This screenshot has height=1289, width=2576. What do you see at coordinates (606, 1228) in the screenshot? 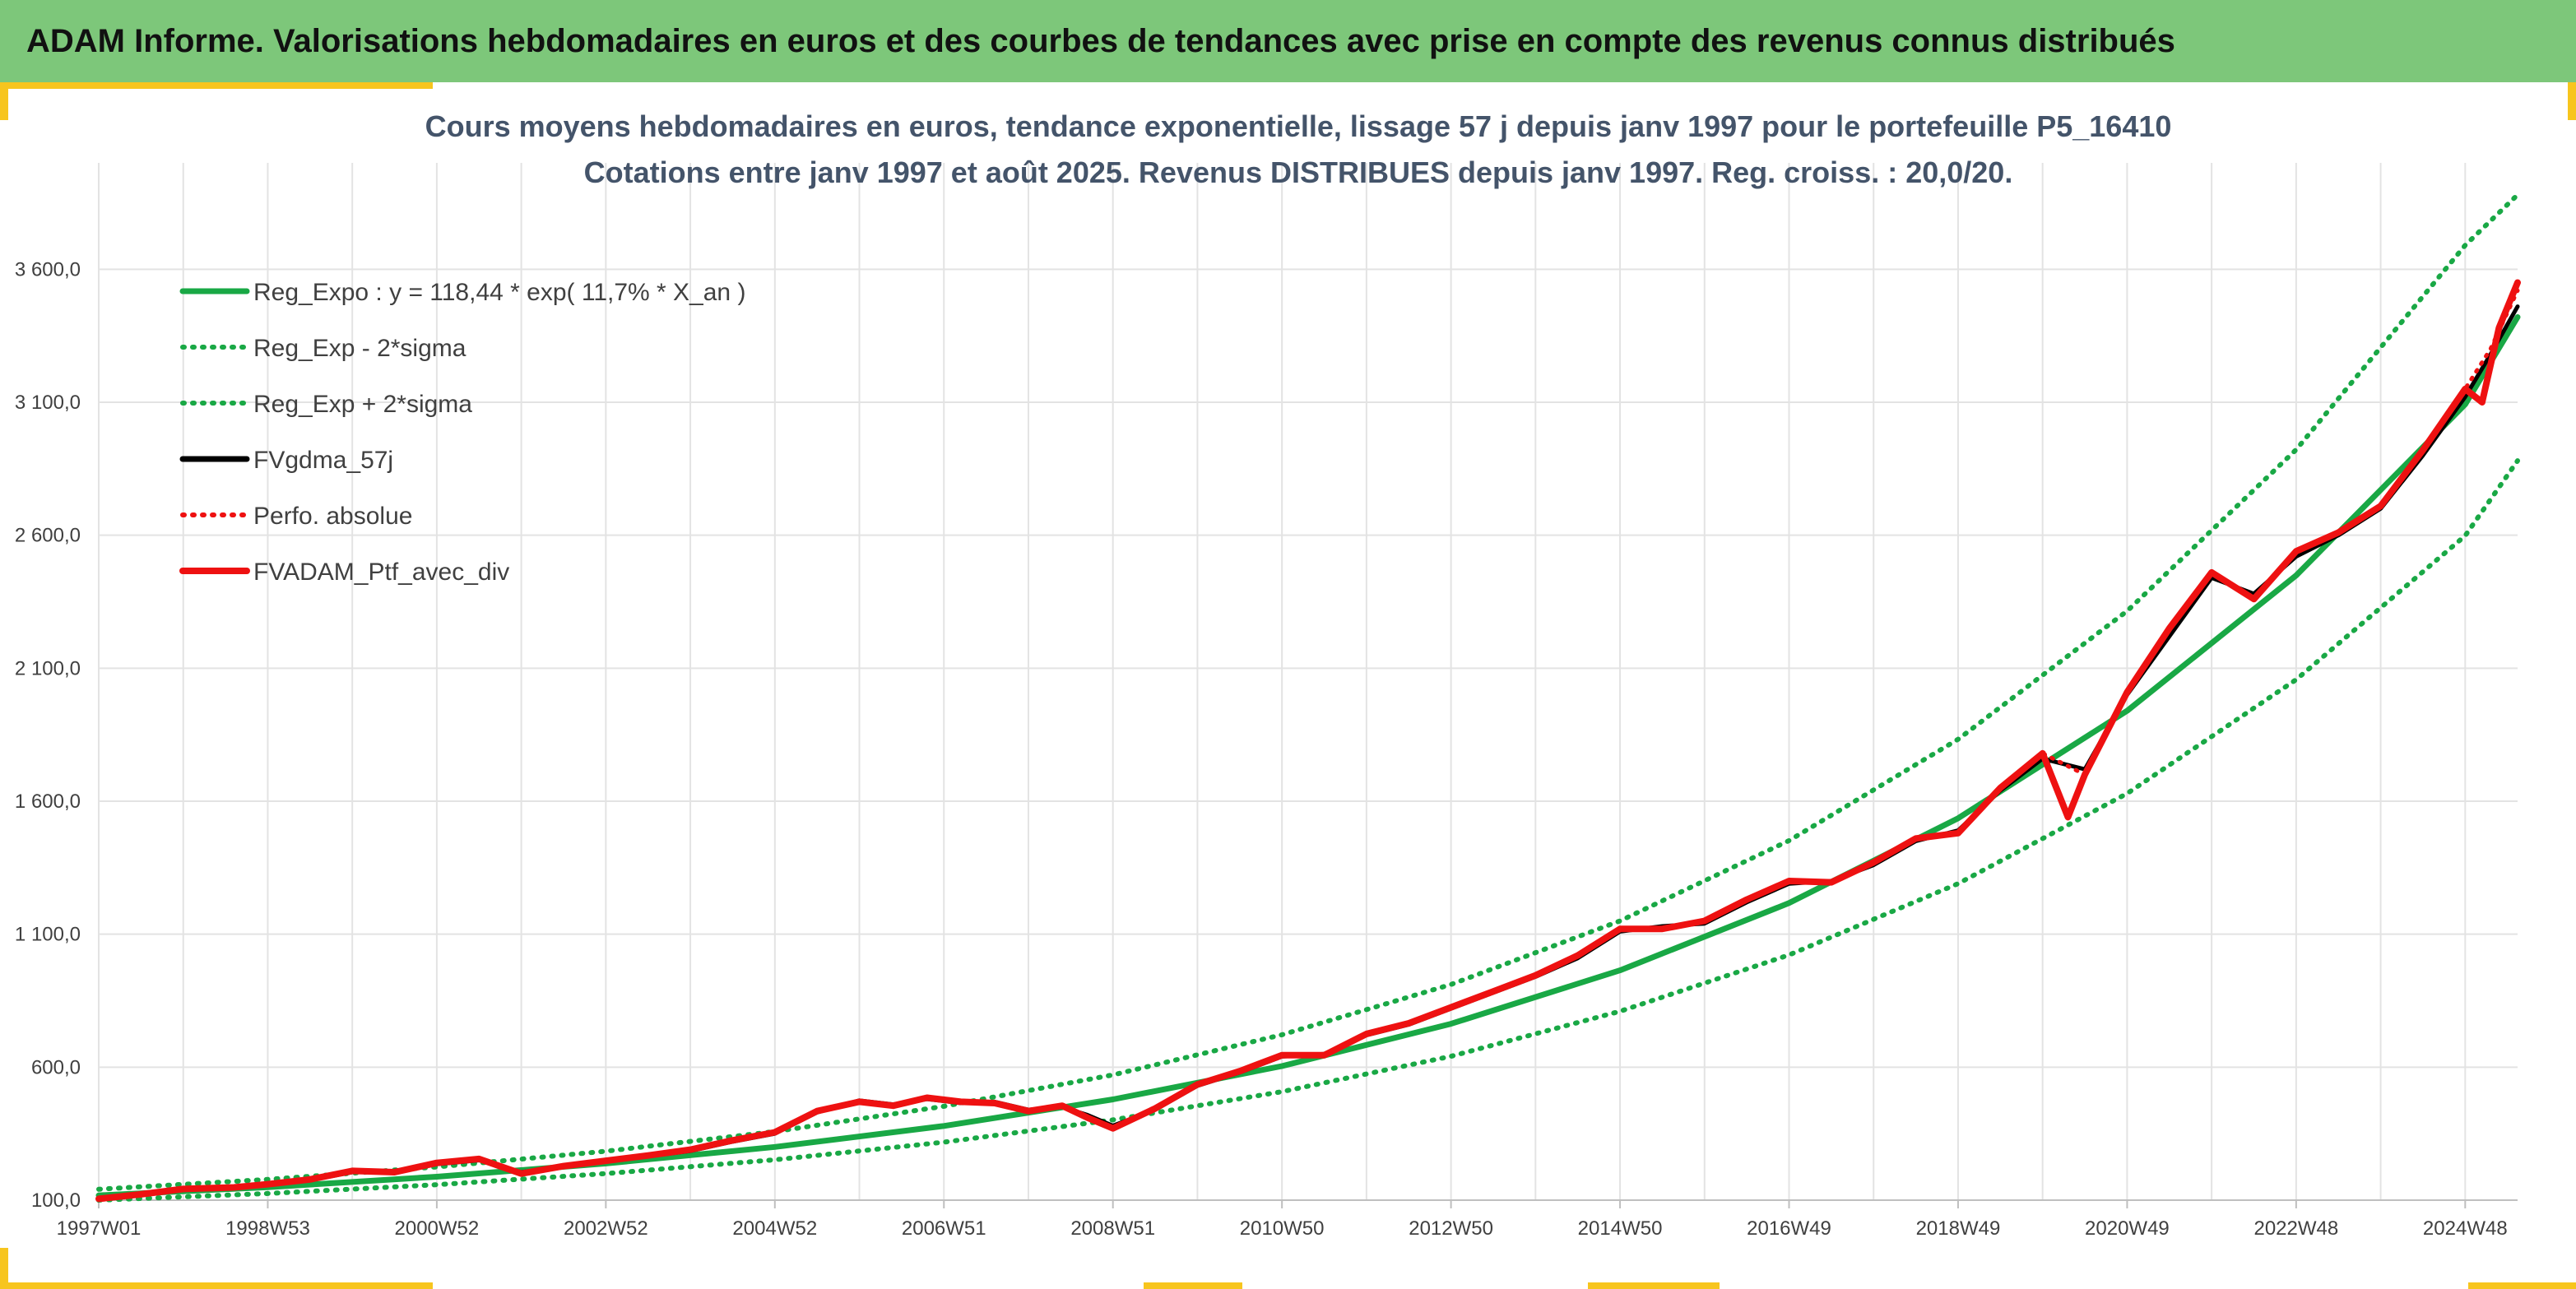
I see `x-tick-label: 2002W52` at bounding box center [606, 1228].